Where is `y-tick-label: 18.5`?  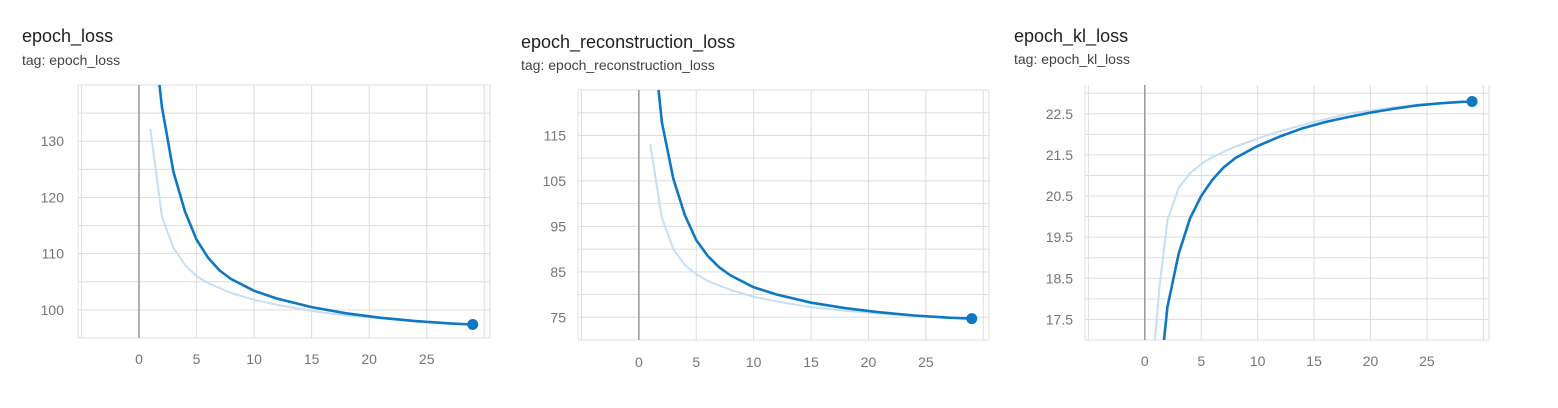
y-tick-label: 18.5 is located at coordinates (1059, 278).